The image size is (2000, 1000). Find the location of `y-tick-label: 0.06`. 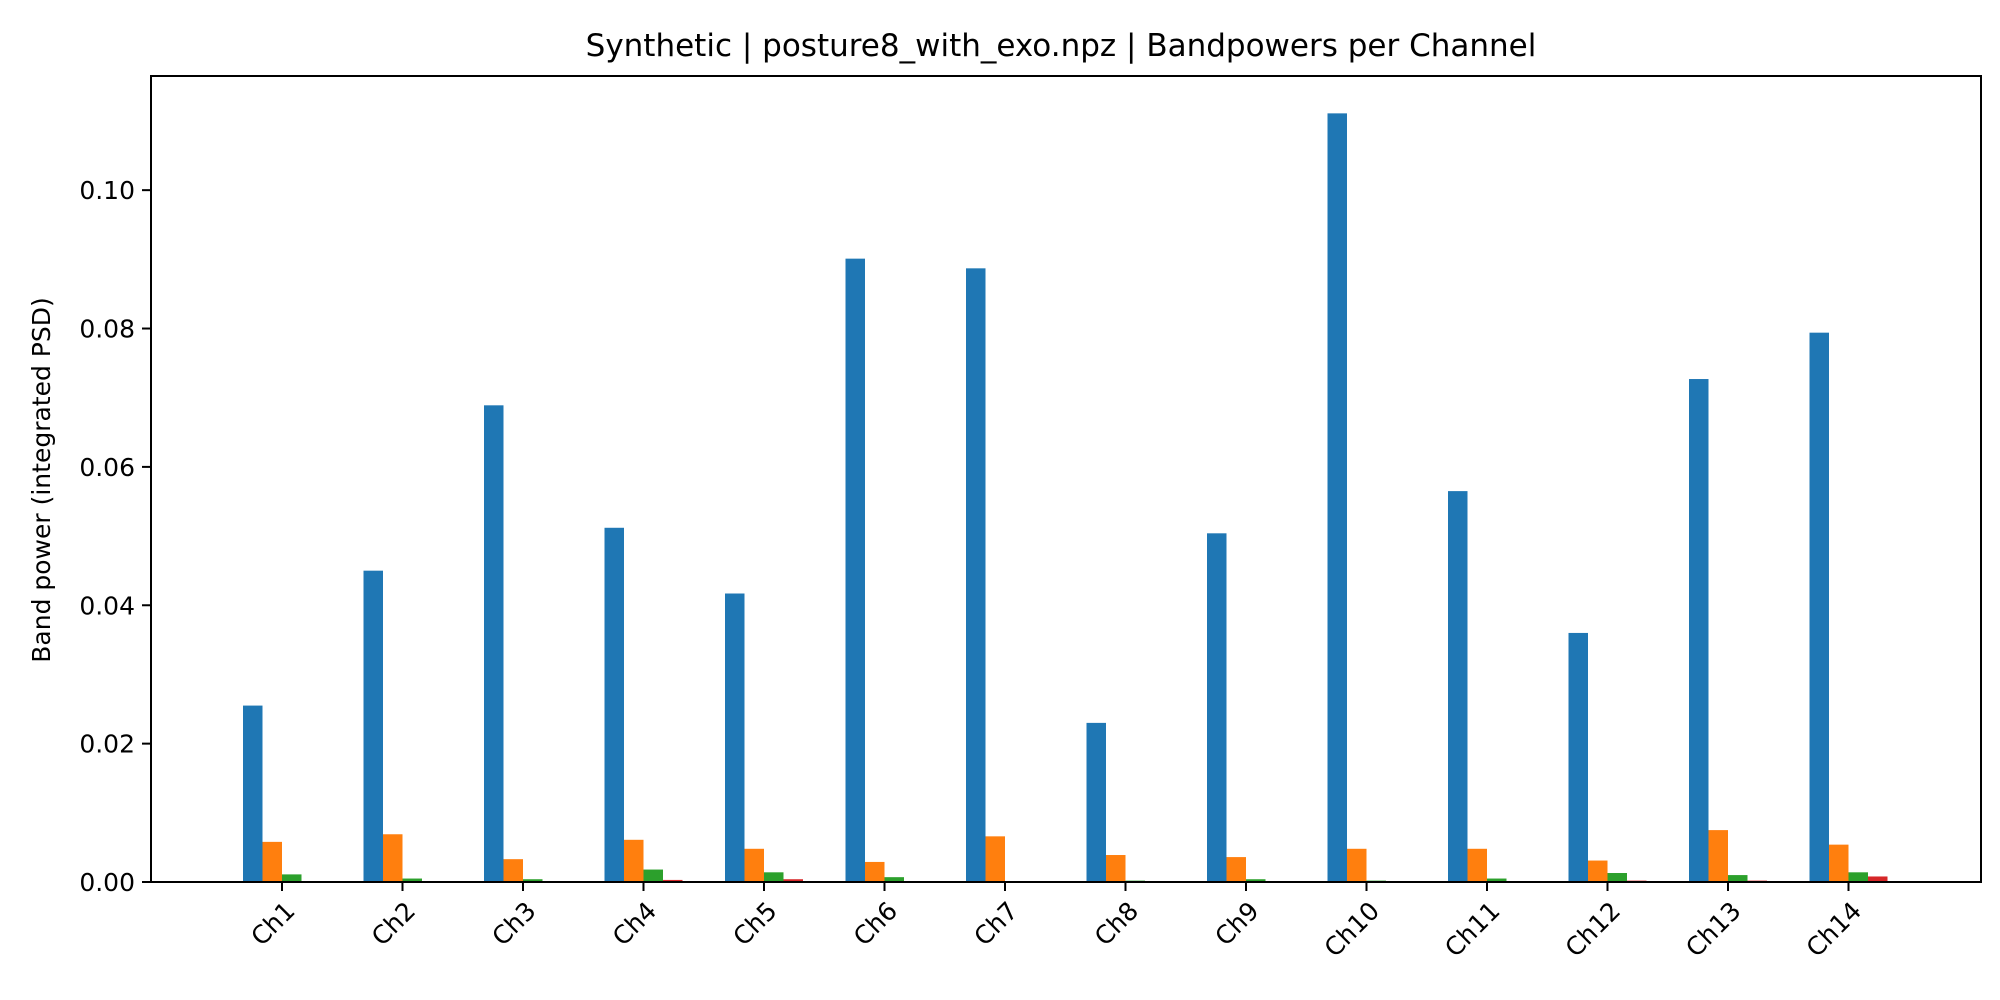

y-tick-label: 0.06 is located at coordinates (107, 467).